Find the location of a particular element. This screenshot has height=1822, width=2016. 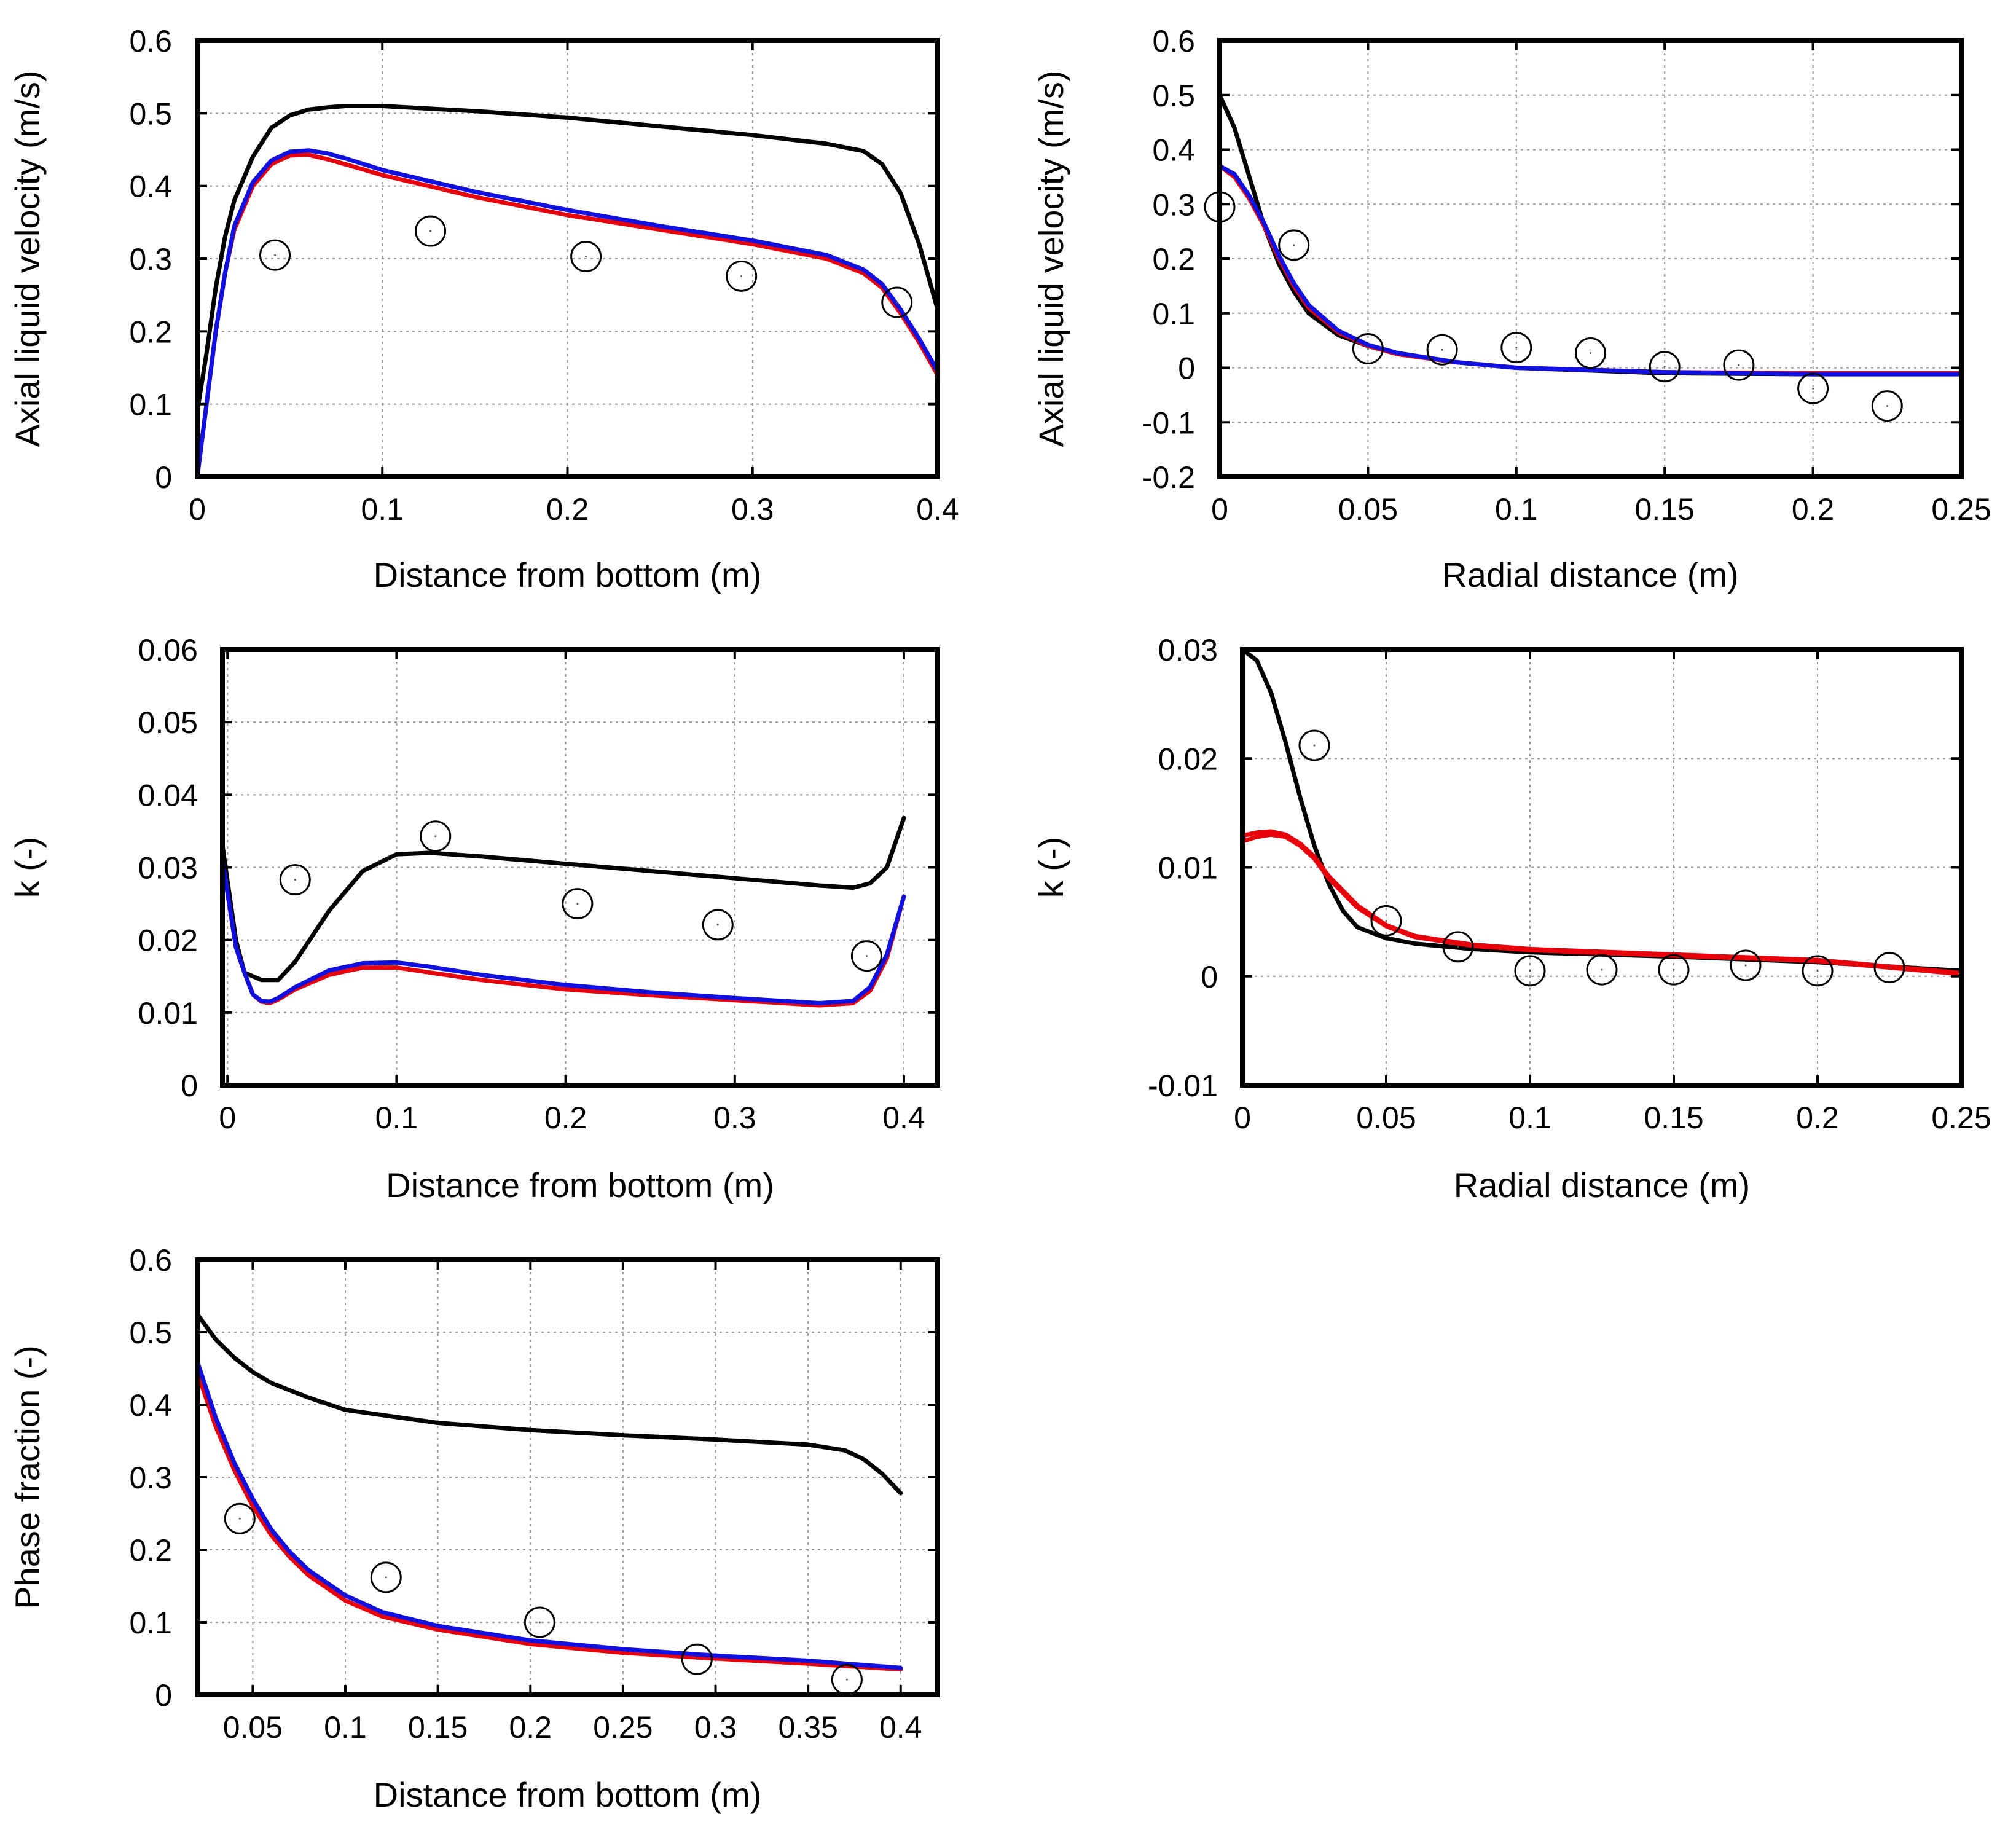

y-tick-label: 0.1 is located at coordinates (150, 1623).